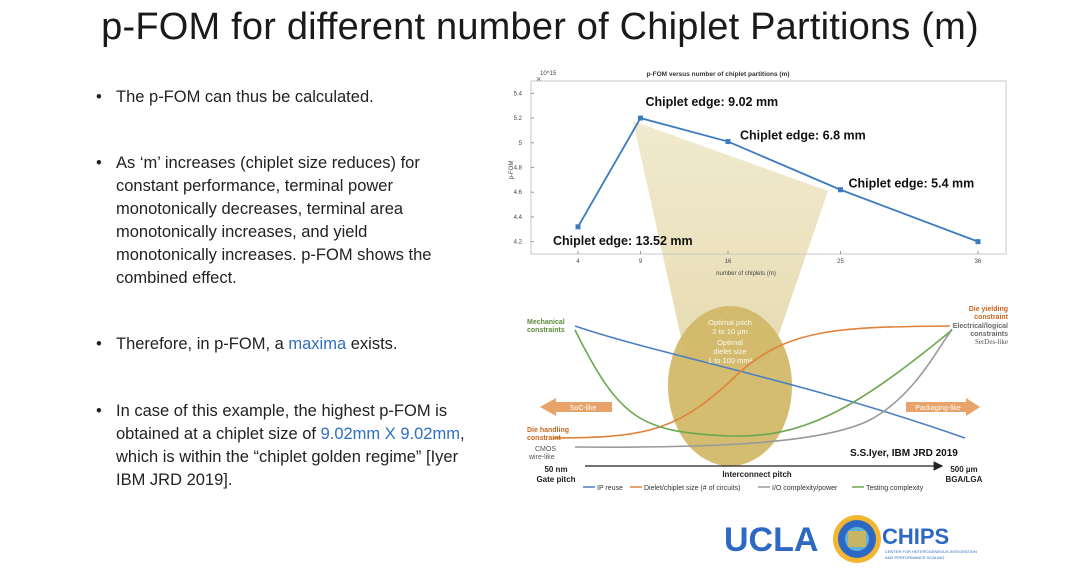 This screenshot has width=1080, height=568. Describe the element at coordinates (692, 488) in the screenshot. I see `legend-dielet: Dielet/chiplet size (# of circuits)` at that location.